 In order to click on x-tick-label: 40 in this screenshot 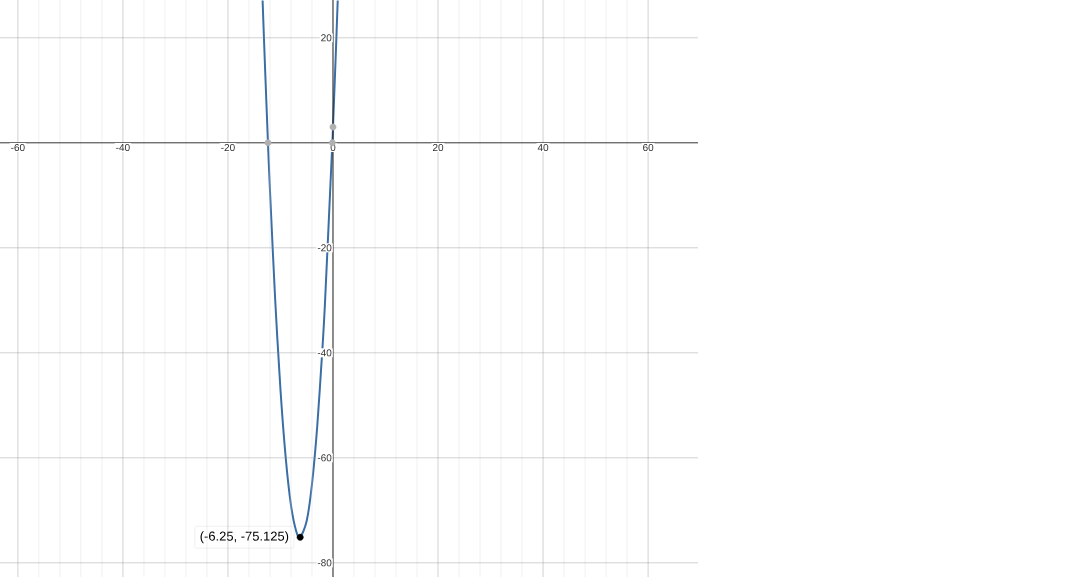, I will do `click(543, 148)`.